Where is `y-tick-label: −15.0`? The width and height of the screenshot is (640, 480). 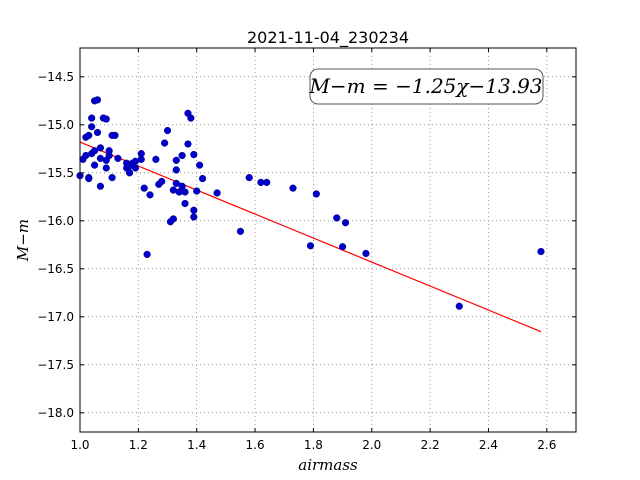
y-tick-label: −15.0 is located at coordinates (55, 125).